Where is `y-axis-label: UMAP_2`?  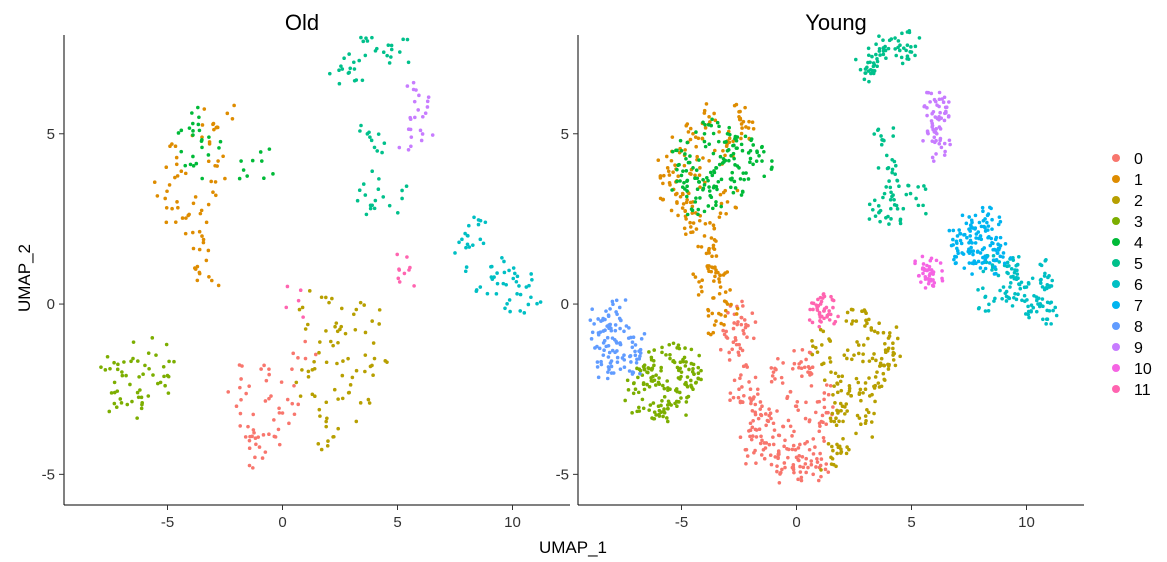
y-axis-label: UMAP_2 is located at coordinates (24, 278).